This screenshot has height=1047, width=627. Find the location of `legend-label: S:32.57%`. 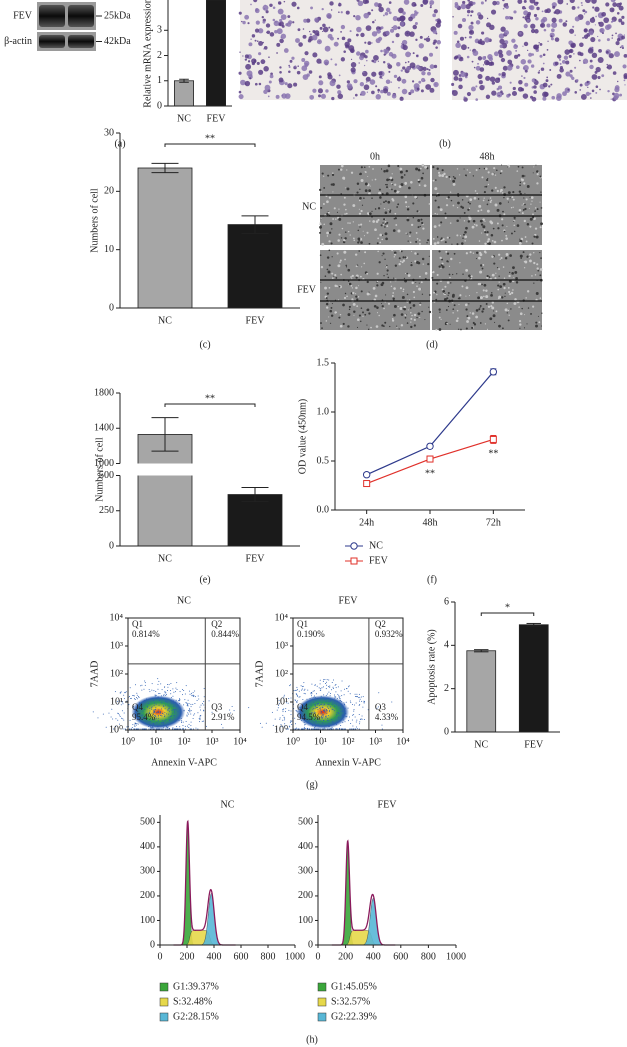

legend-label: S:32.57% is located at coordinates (350, 1001).